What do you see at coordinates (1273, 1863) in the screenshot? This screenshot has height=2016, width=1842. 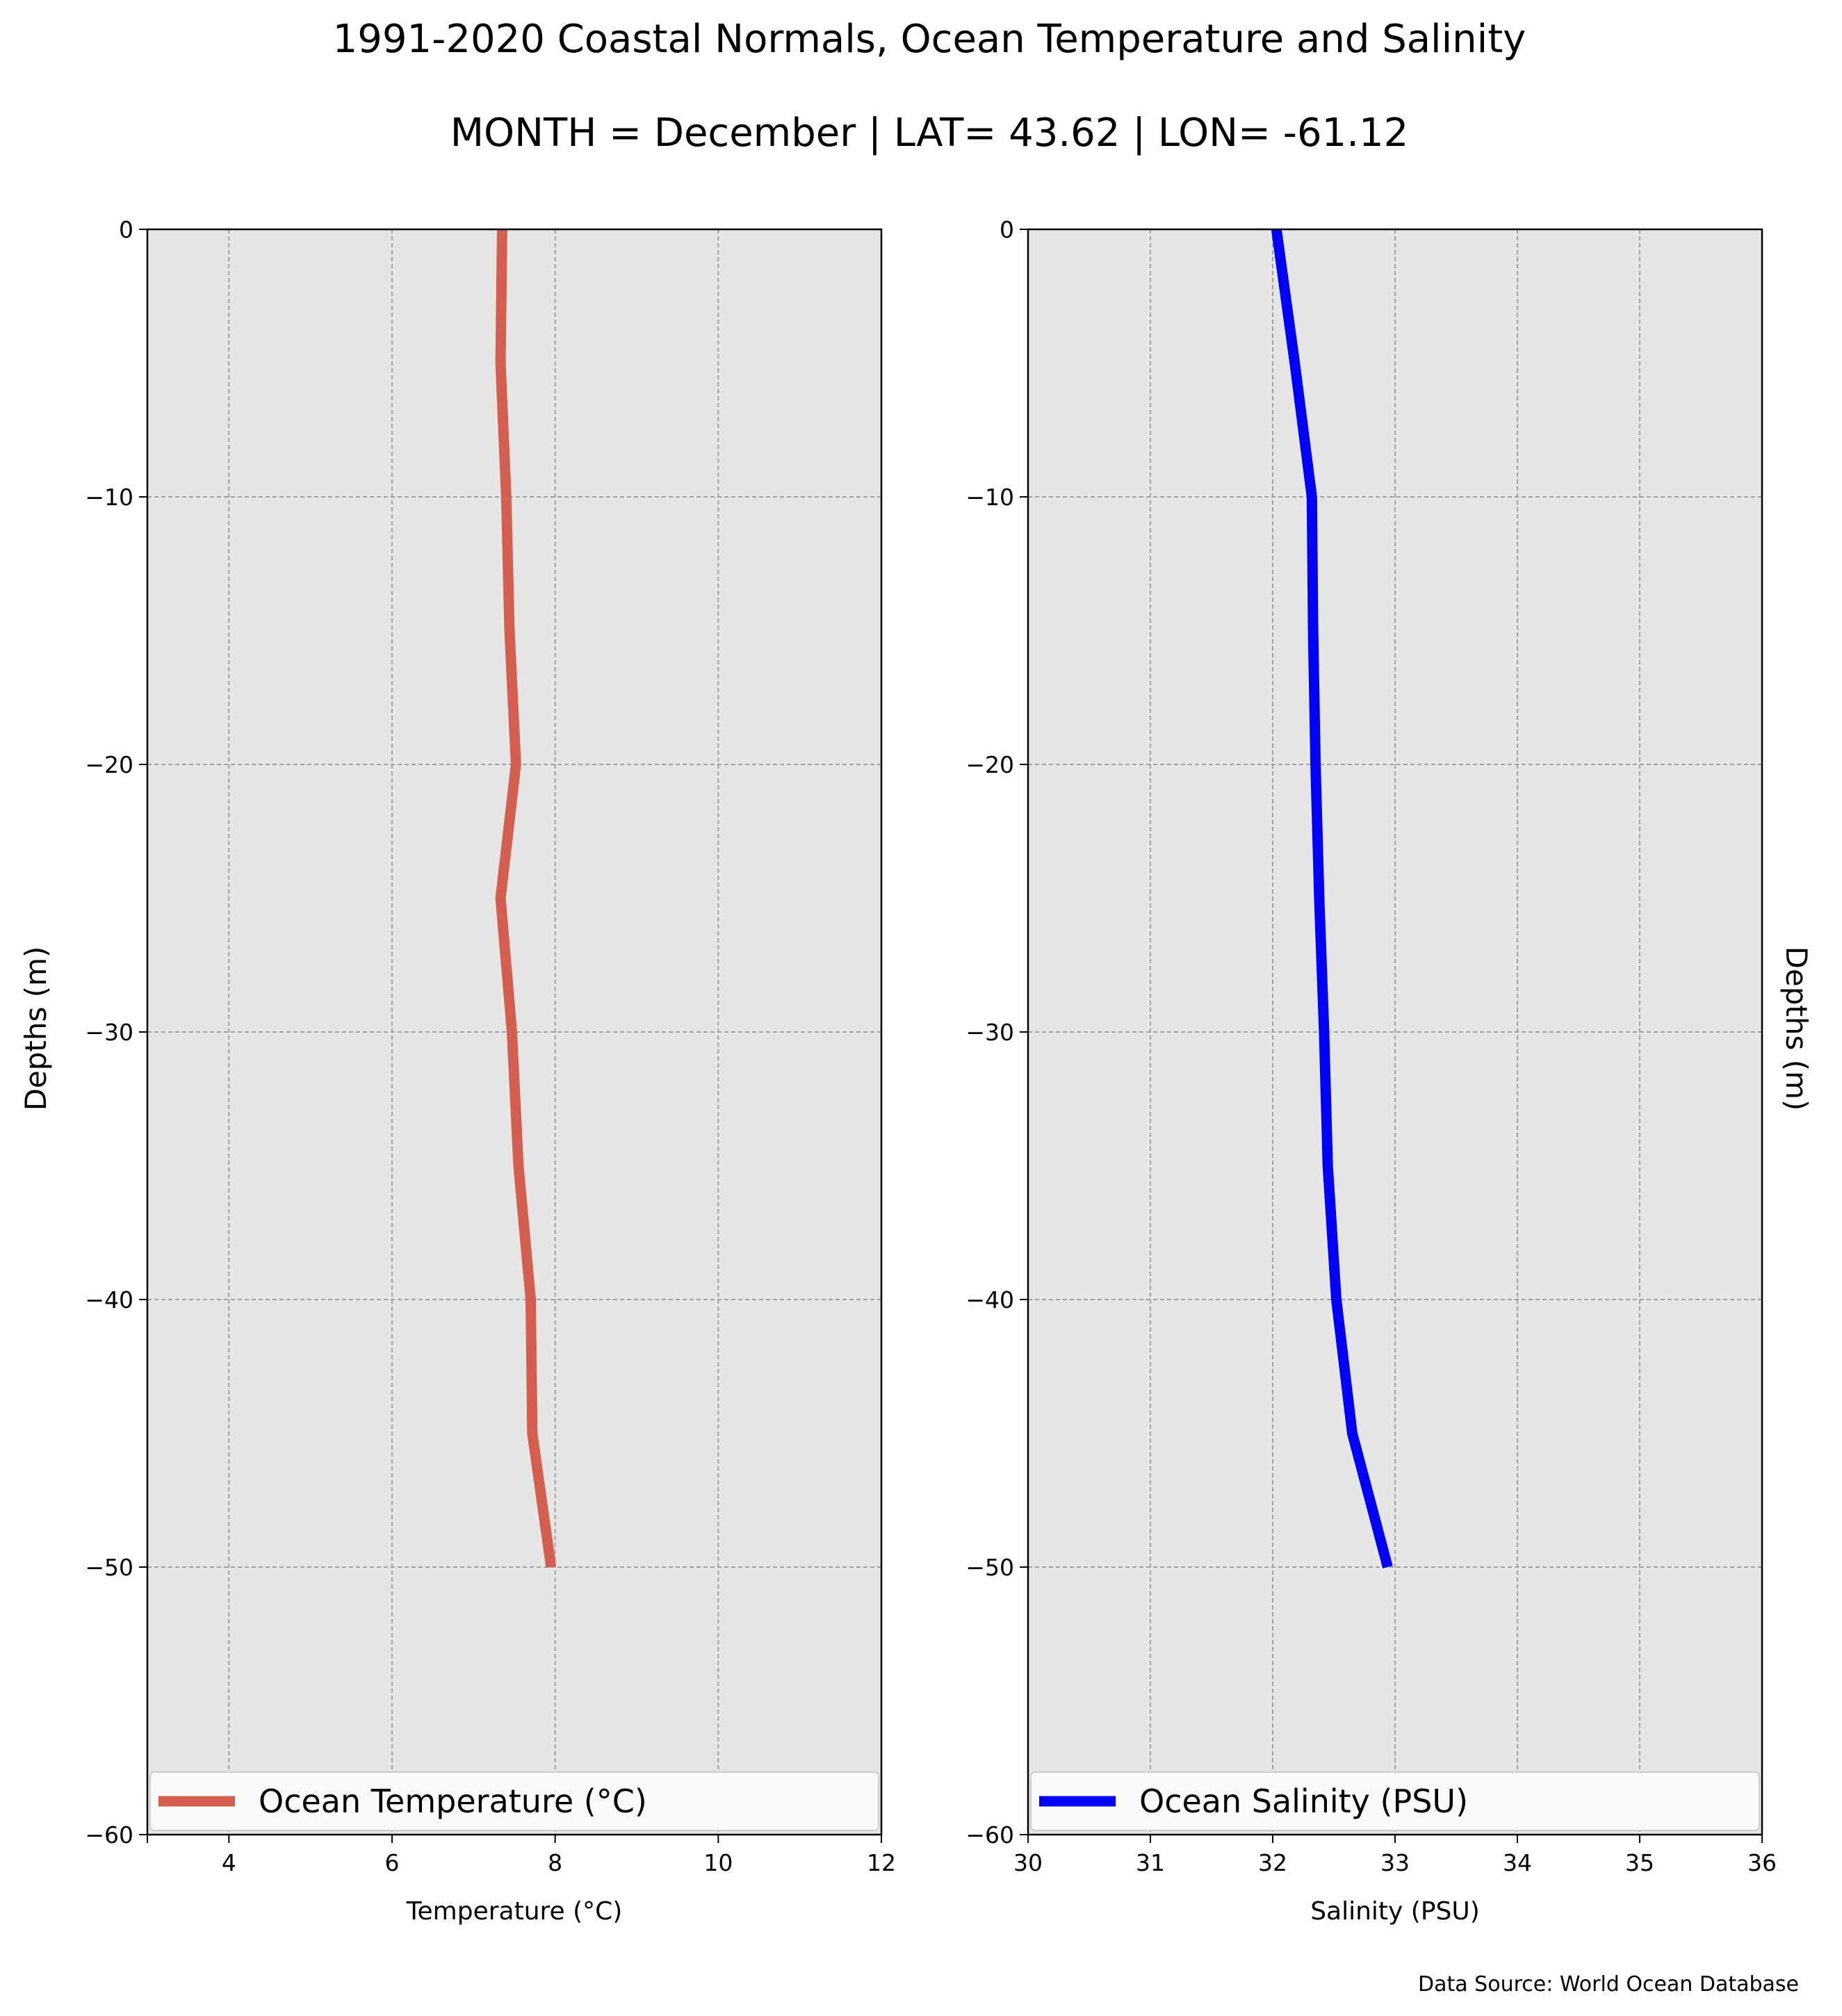 I see `sal-x-tick-label: 32` at bounding box center [1273, 1863].